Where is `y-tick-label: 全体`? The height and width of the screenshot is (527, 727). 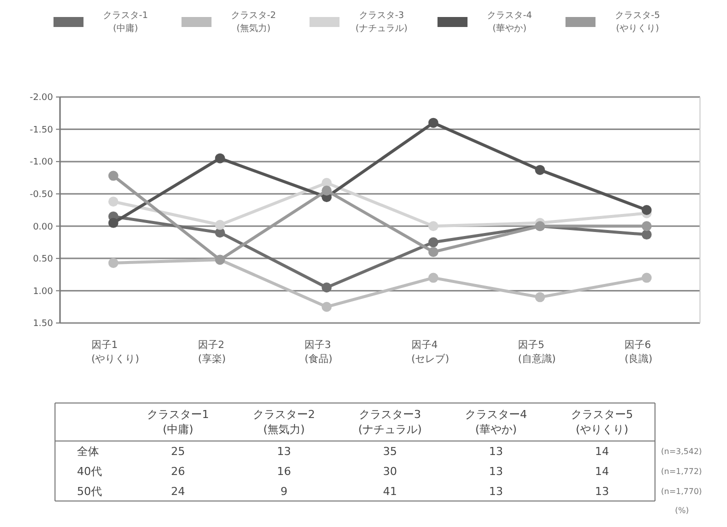
y-tick-label: 全体 is located at coordinates (88, 451).